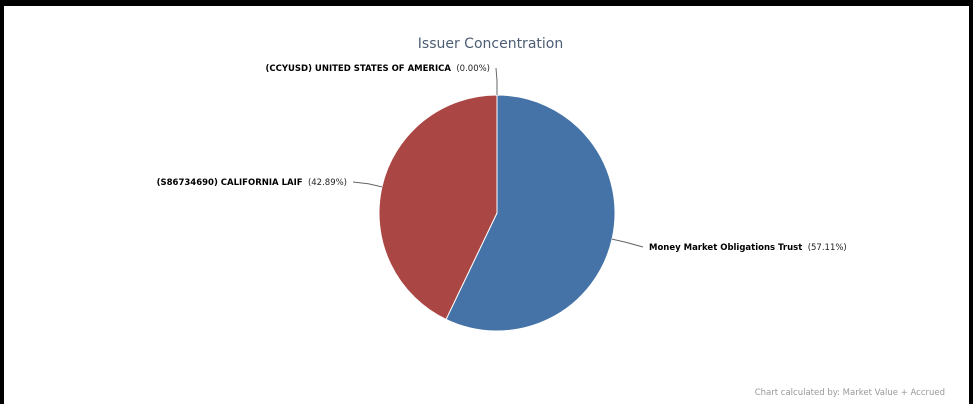 Image resolution: width=973 pixels, height=410 pixels. What do you see at coordinates (252, 183) in the screenshot?
I see `slice-label: (S86734690) CALIFORNIA LAIF (42.89%)` at bounding box center [252, 183].